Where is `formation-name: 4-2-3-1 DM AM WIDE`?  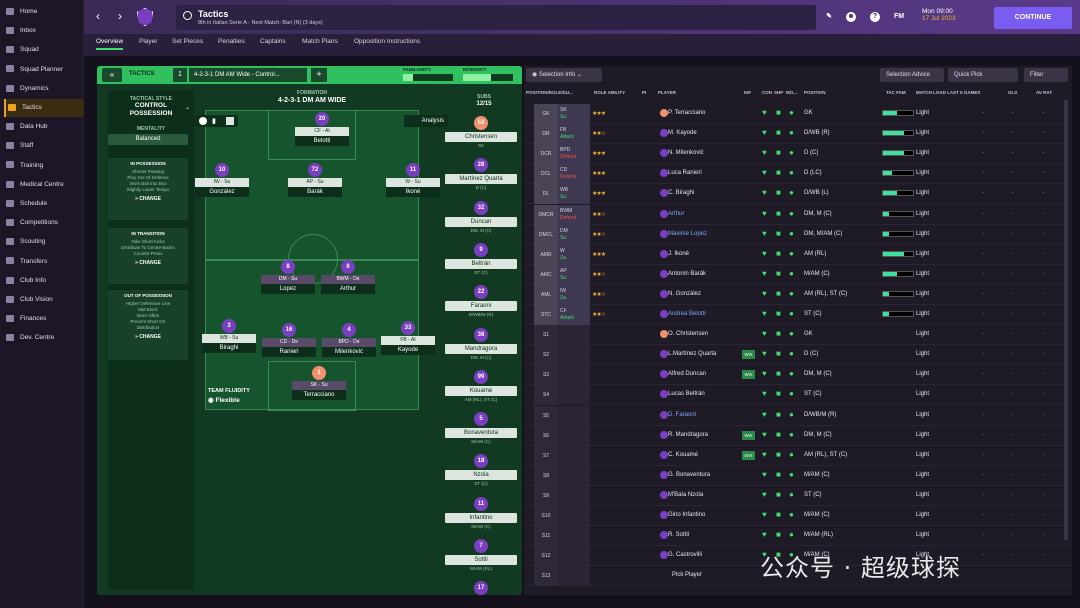 formation-name: 4-2-3-1 DM AM WIDE is located at coordinates (312, 100).